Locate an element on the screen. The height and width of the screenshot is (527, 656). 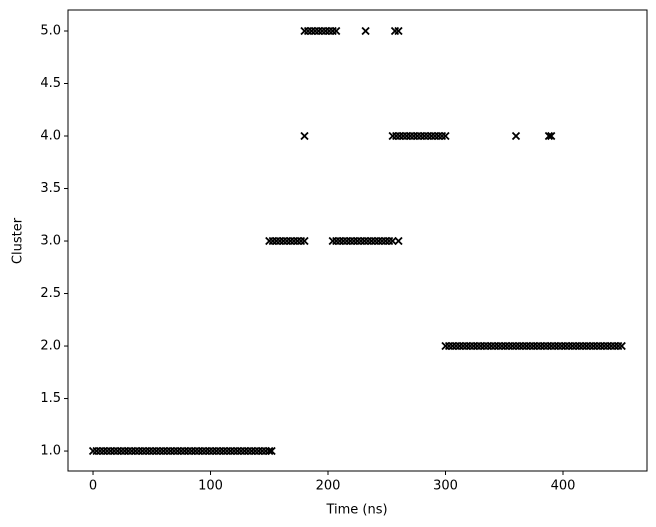
y-axis-label: Cluster is located at coordinates (18, 240).